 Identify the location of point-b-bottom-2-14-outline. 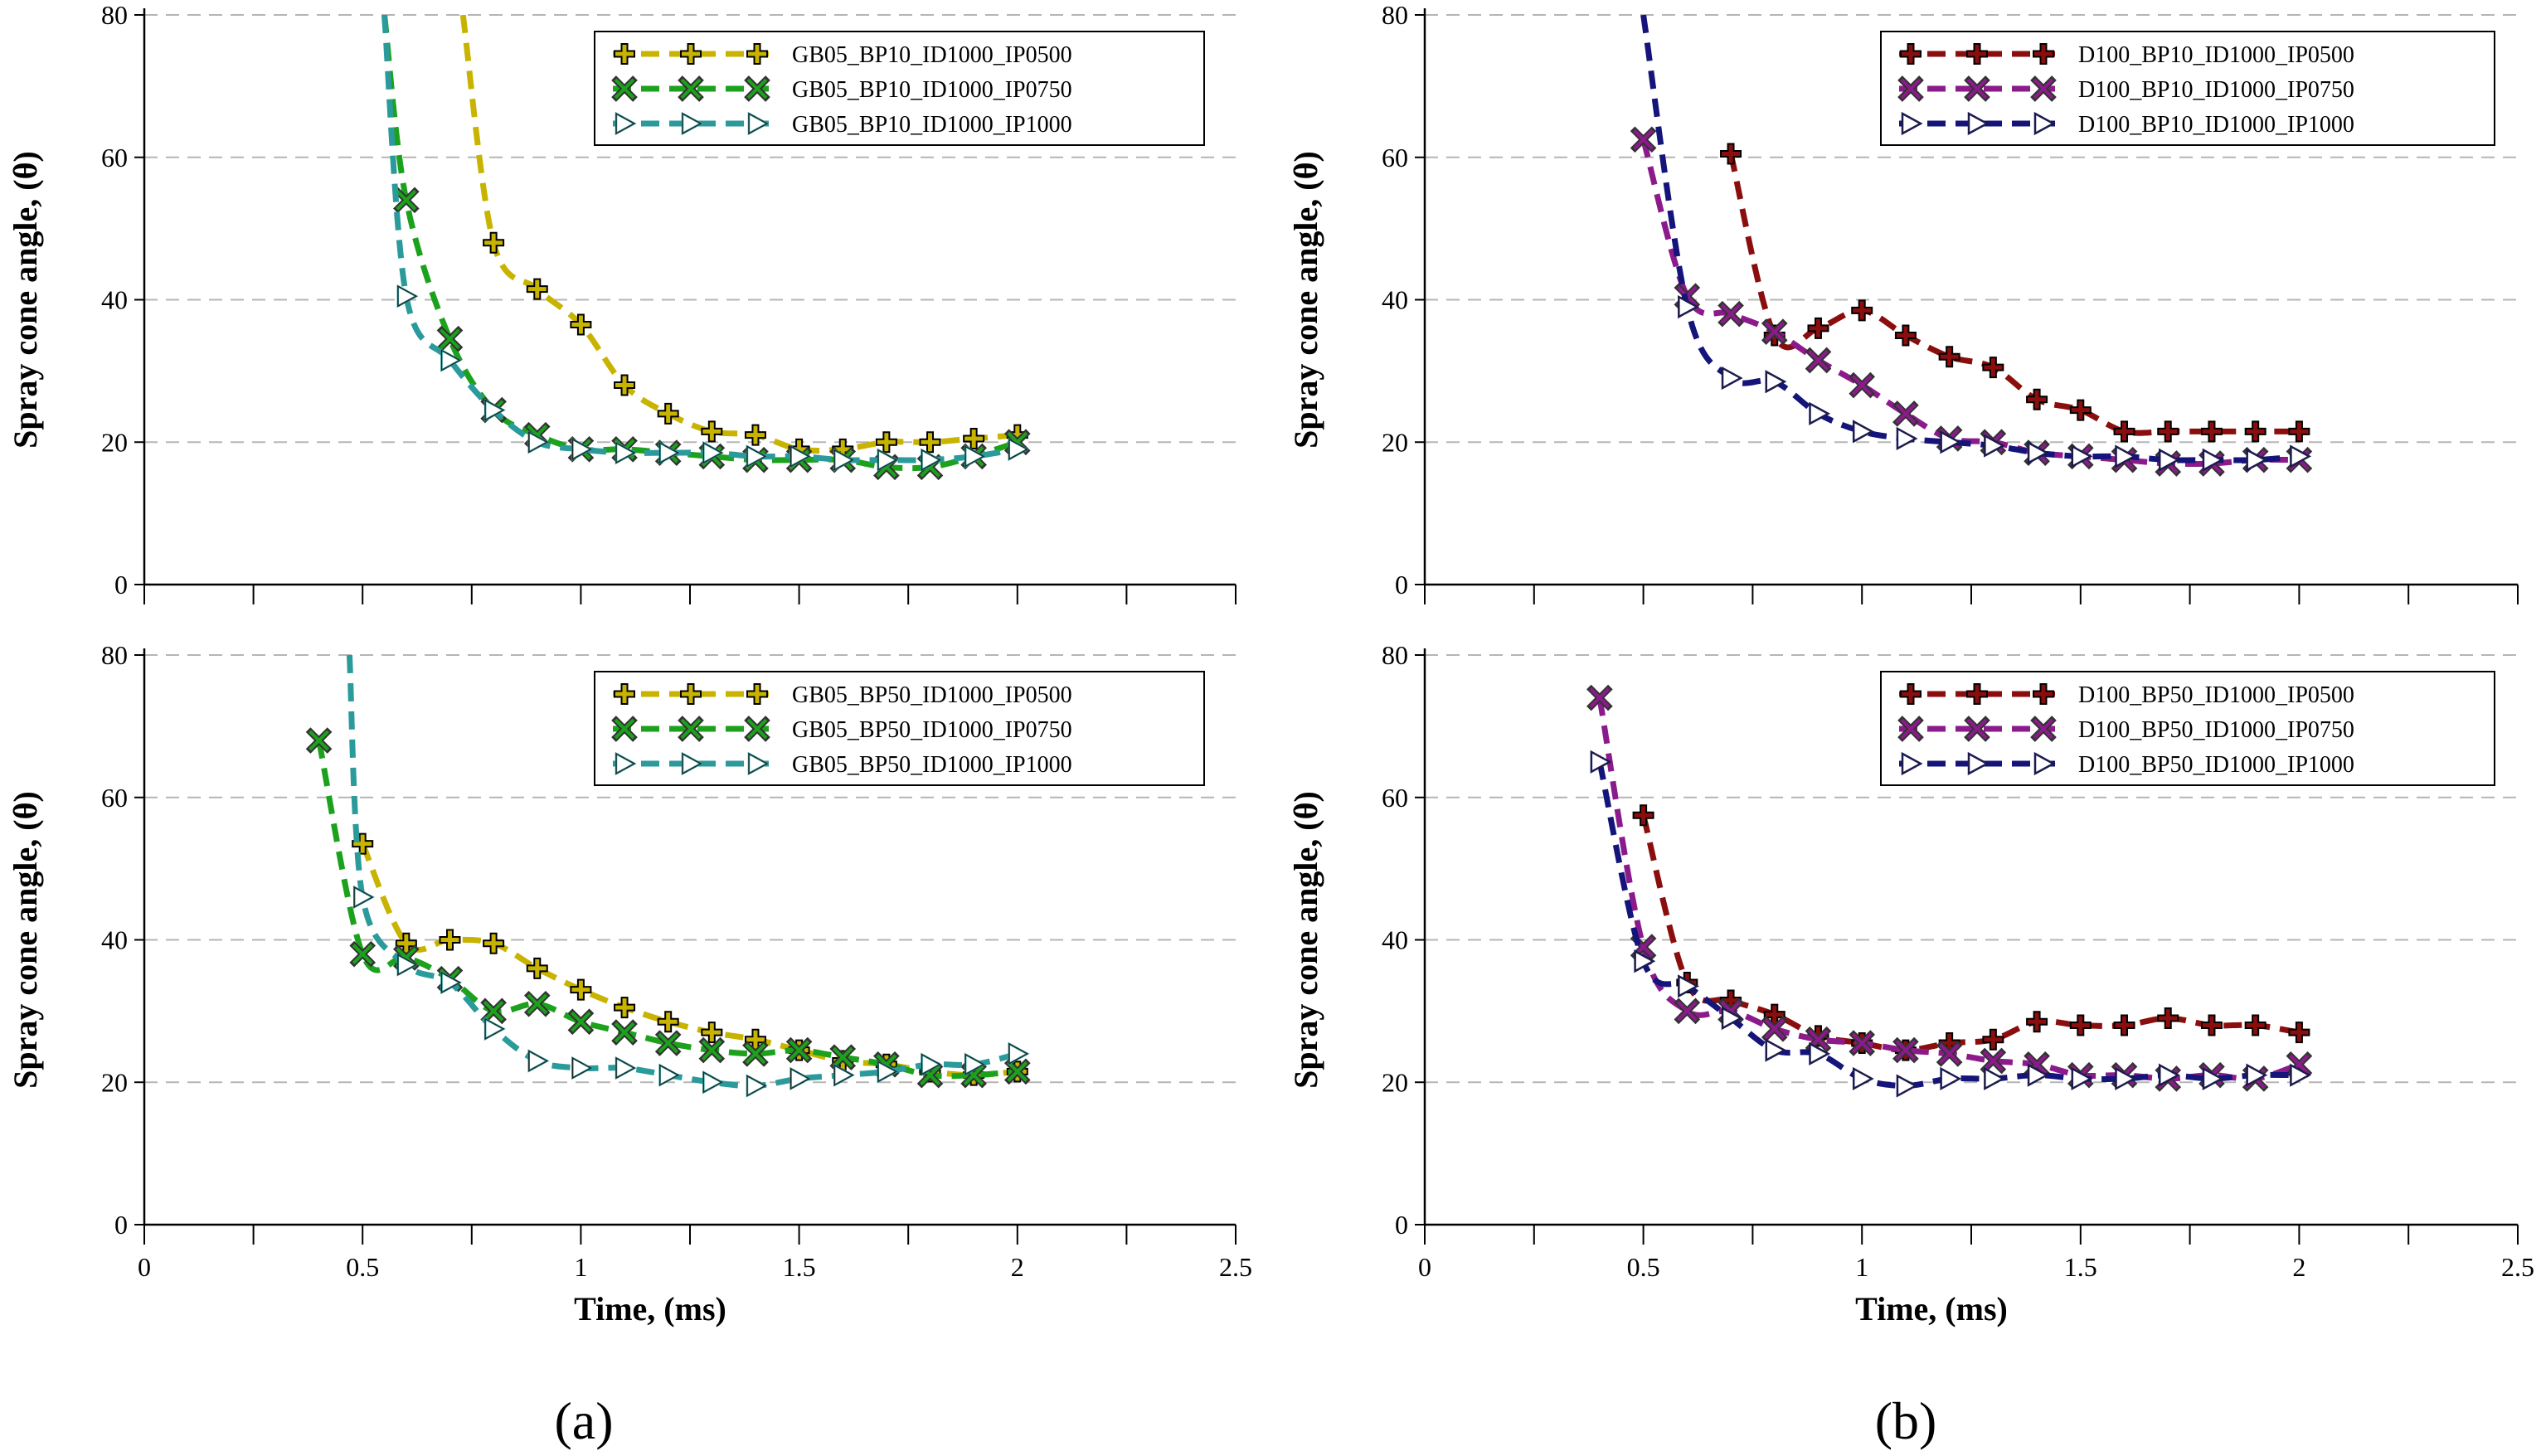
(2213, 1078).